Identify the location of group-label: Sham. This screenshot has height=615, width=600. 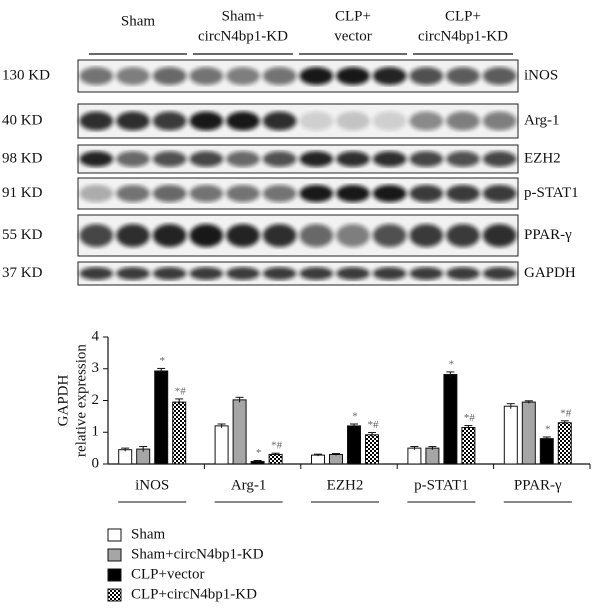
(138, 21).